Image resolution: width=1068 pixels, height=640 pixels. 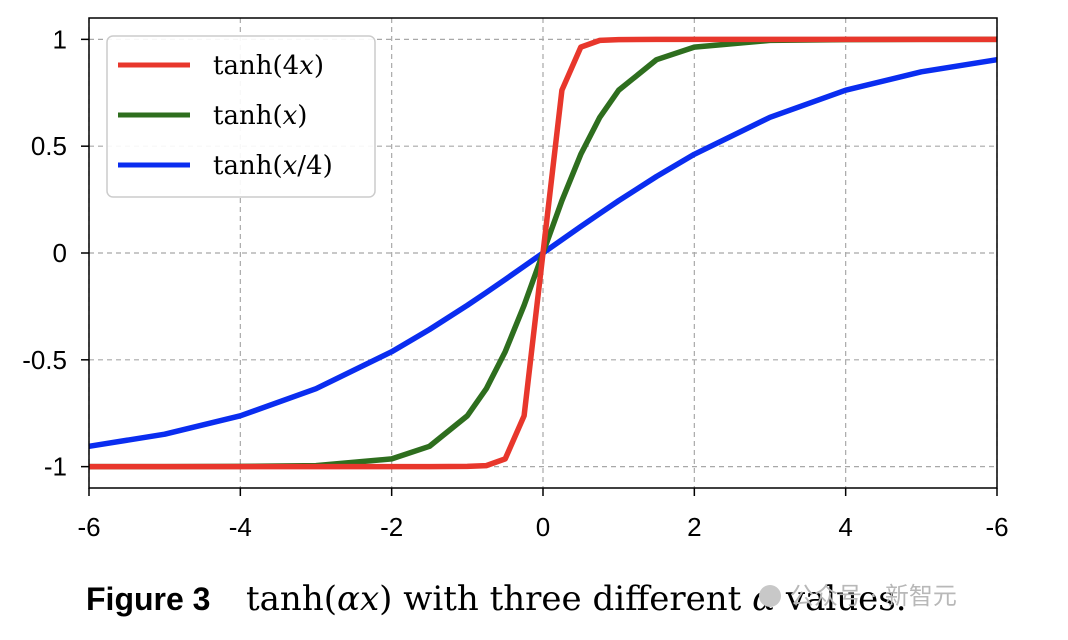 What do you see at coordinates (268, 66) in the screenshot?
I see `legend-label-tanh-4x: tanh(4x)` at bounding box center [268, 66].